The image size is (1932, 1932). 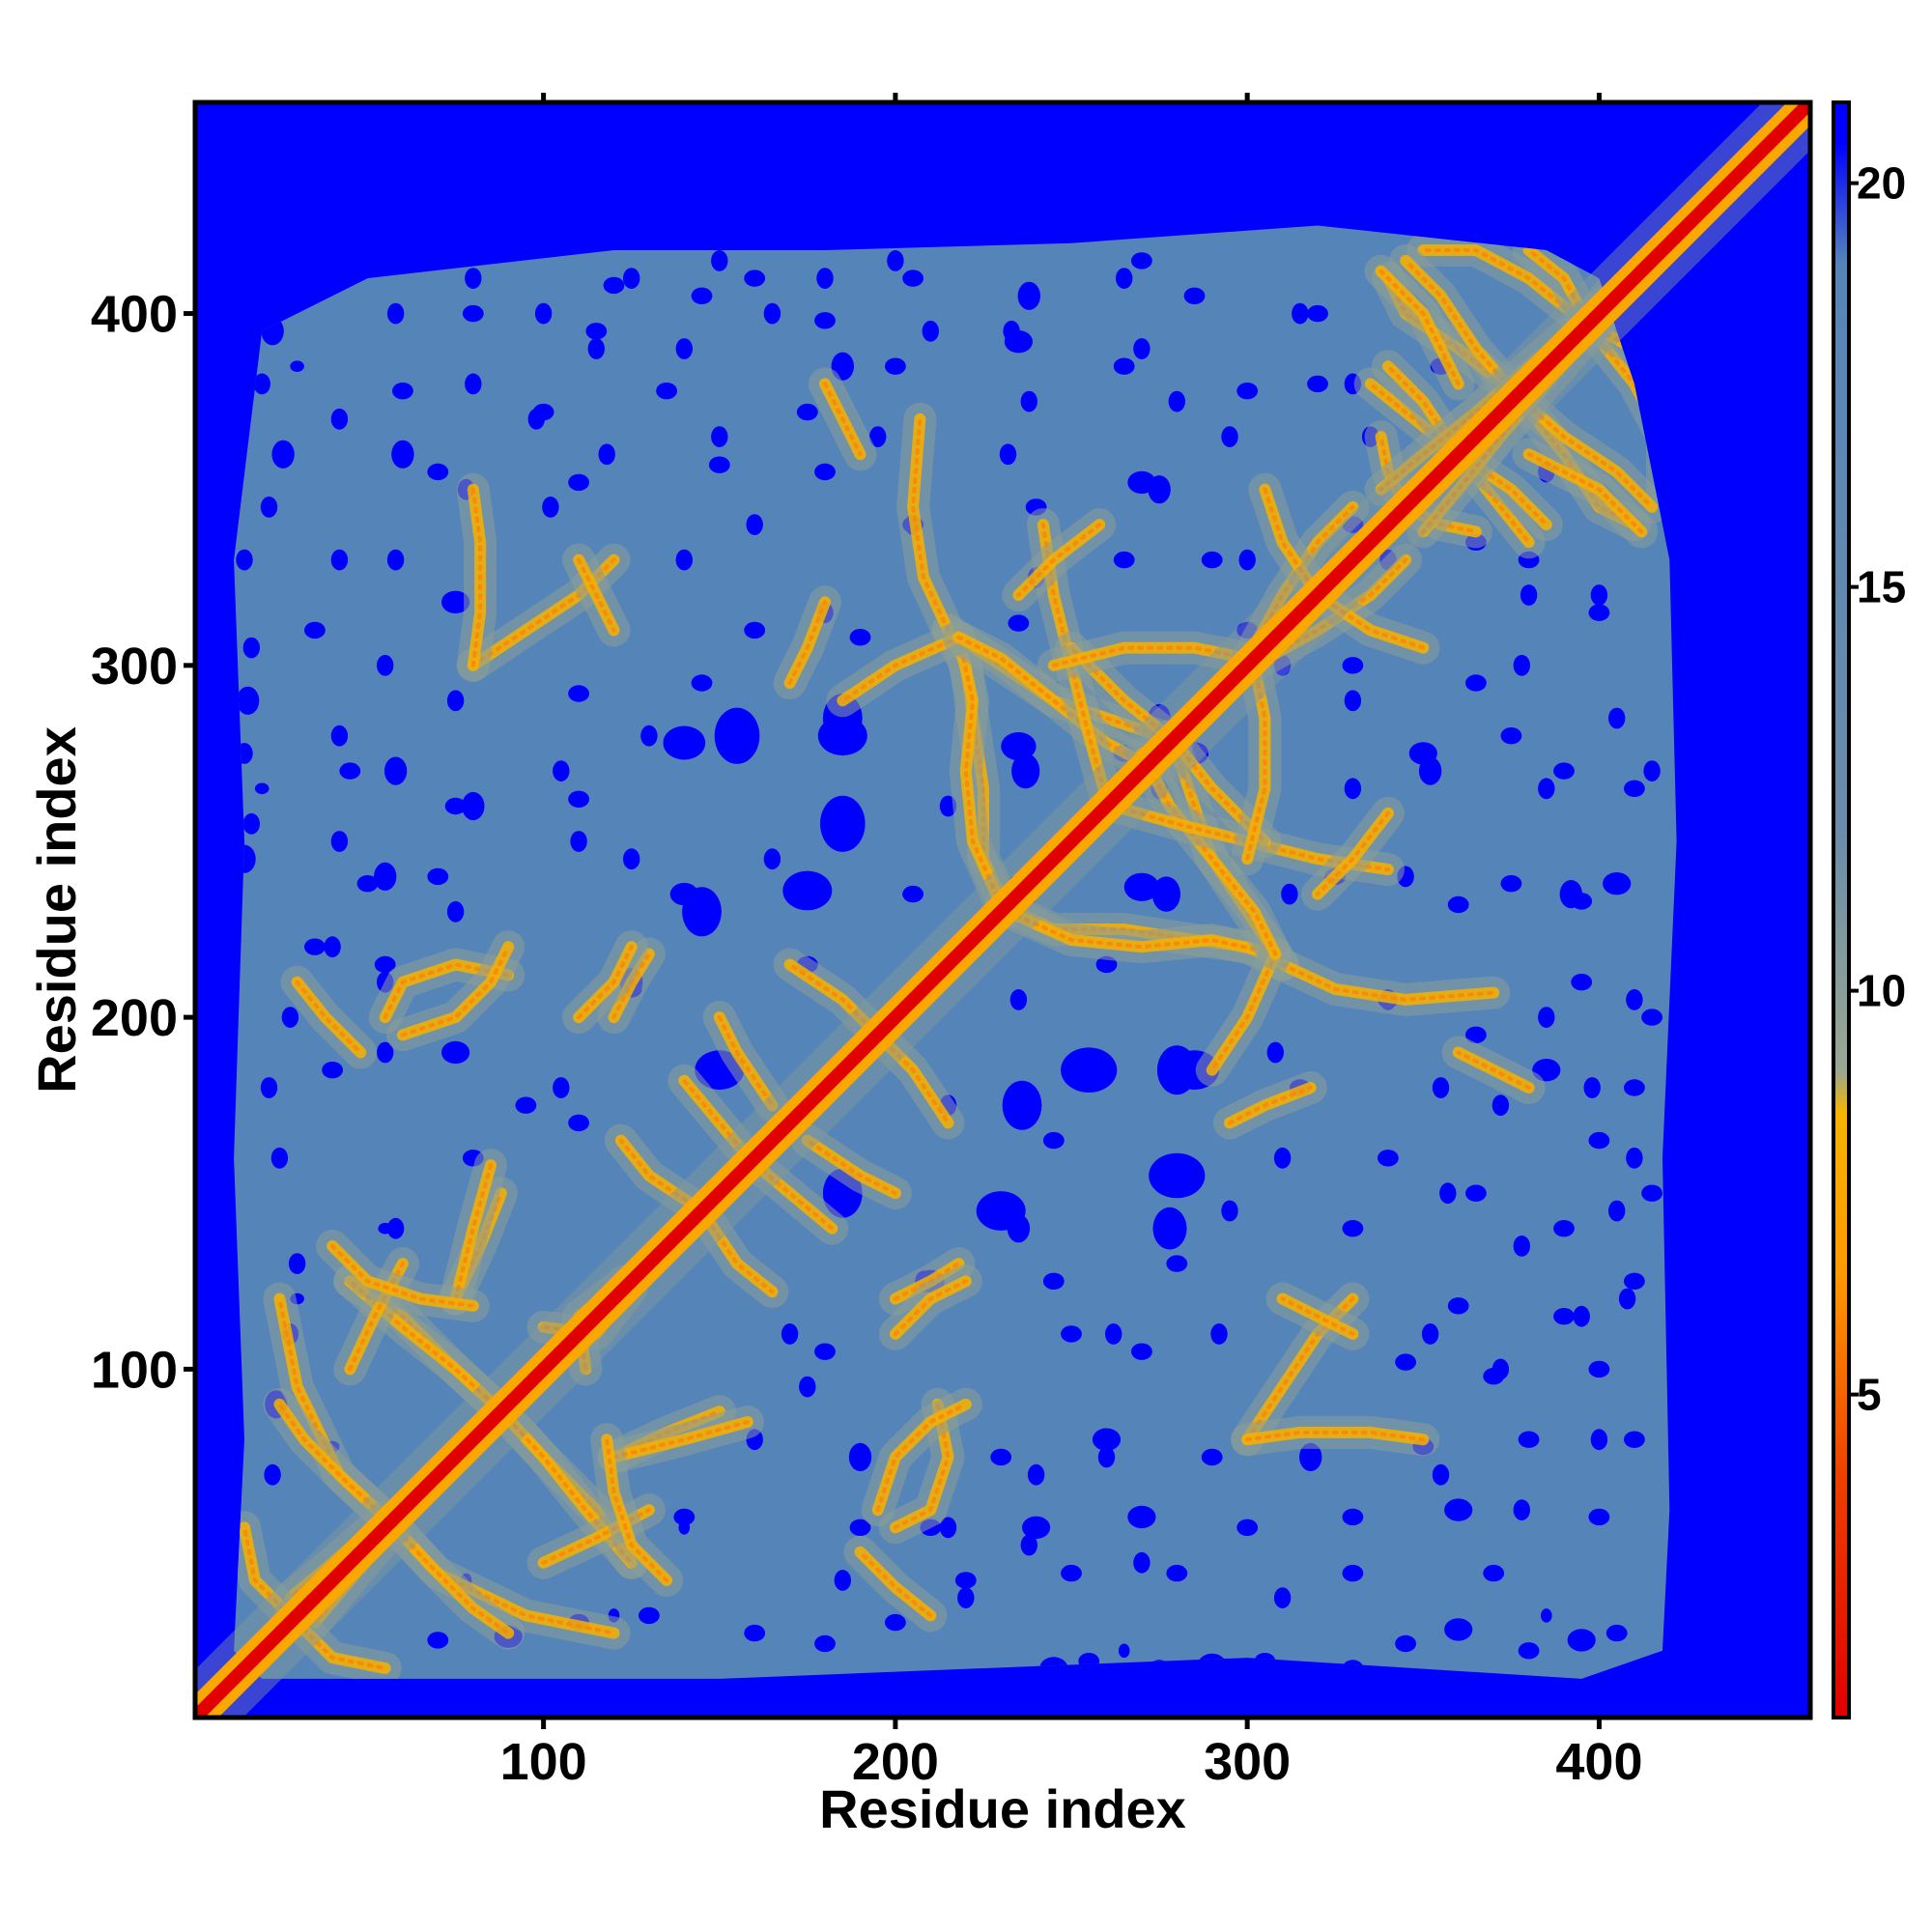 What do you see at coordinates (1317, 1316) in the screenshot?
I see `contact-arc-47-mirror-core` at bounding box center [1317, 1316].